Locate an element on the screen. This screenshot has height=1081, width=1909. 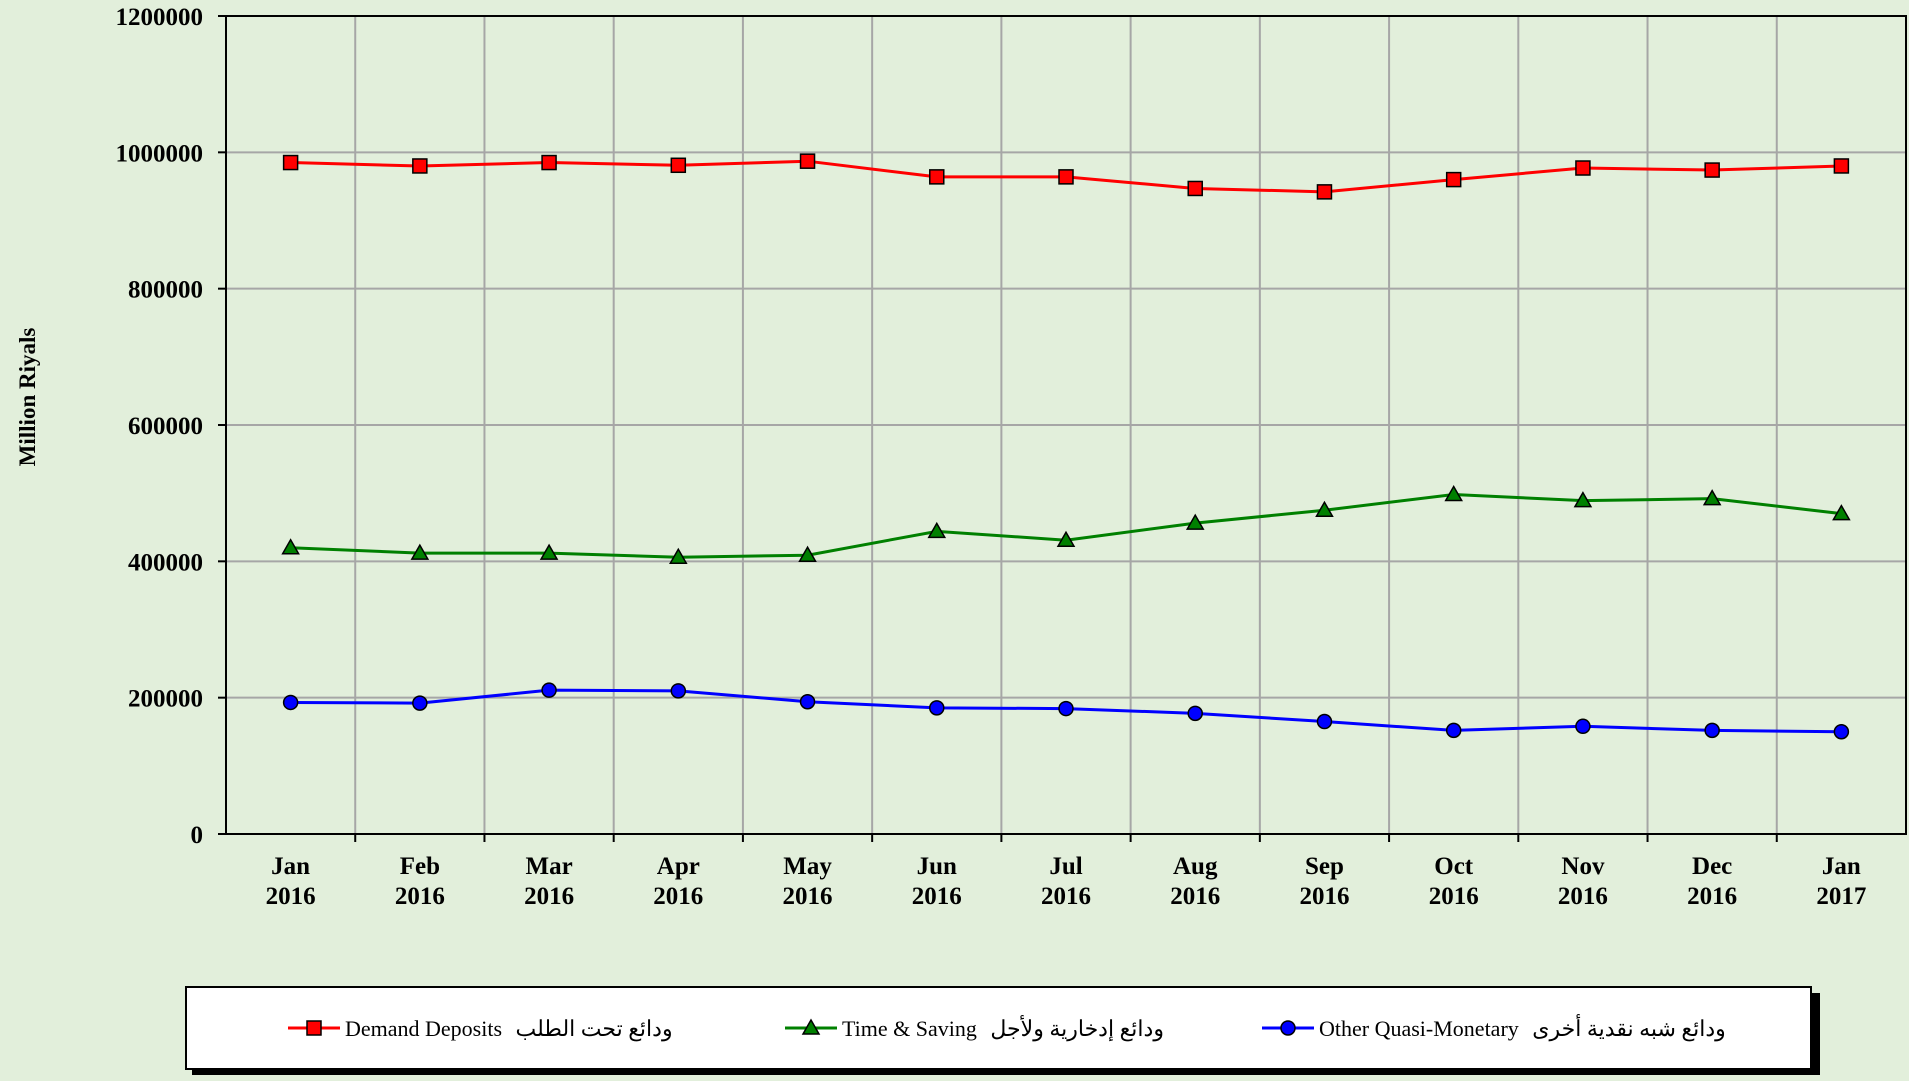
legend-box is located at coordinates (998, 1028).